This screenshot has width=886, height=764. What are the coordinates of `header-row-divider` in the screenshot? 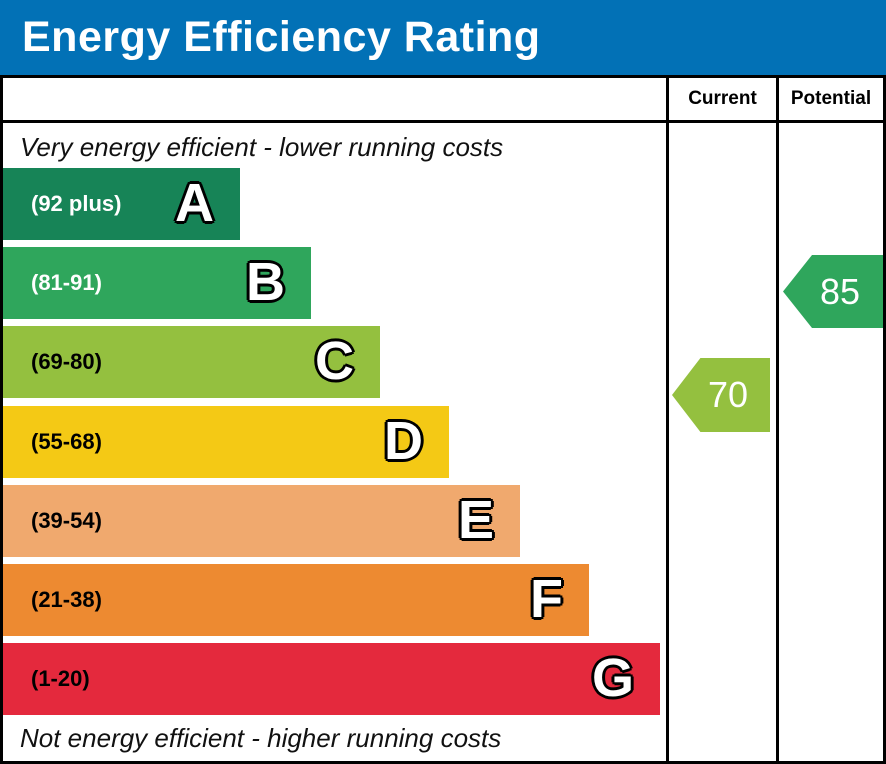 It's located at (443, 121).